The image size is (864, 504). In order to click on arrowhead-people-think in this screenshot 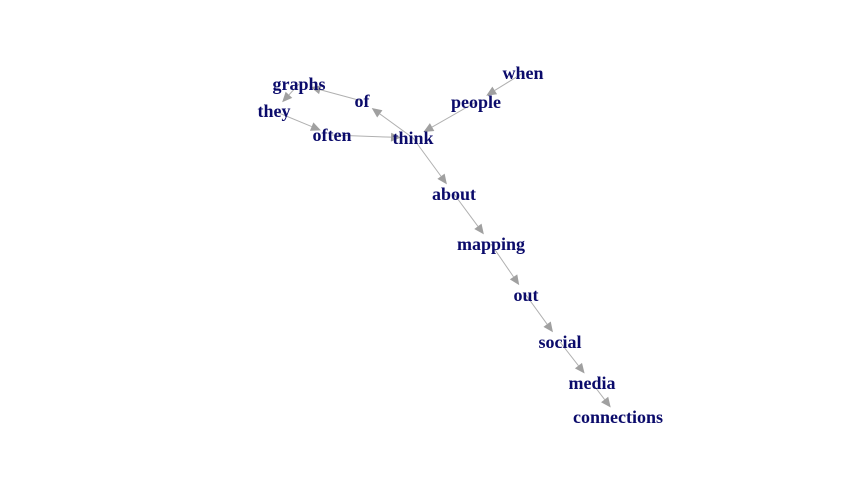, I will do `click(429, 128)`.